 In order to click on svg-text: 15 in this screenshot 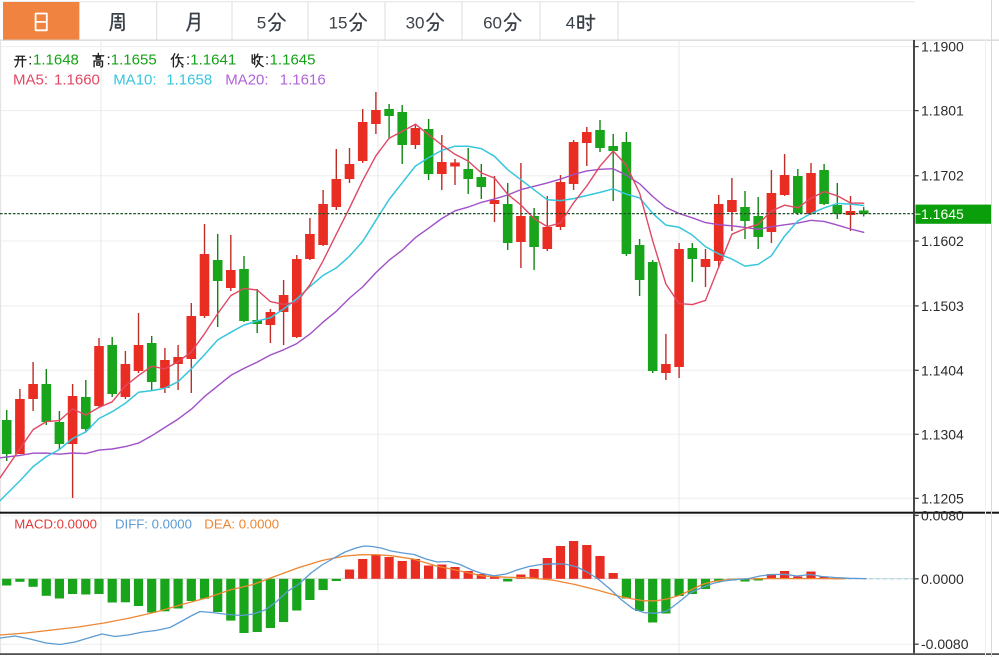, I will do `click(338, 23)`.